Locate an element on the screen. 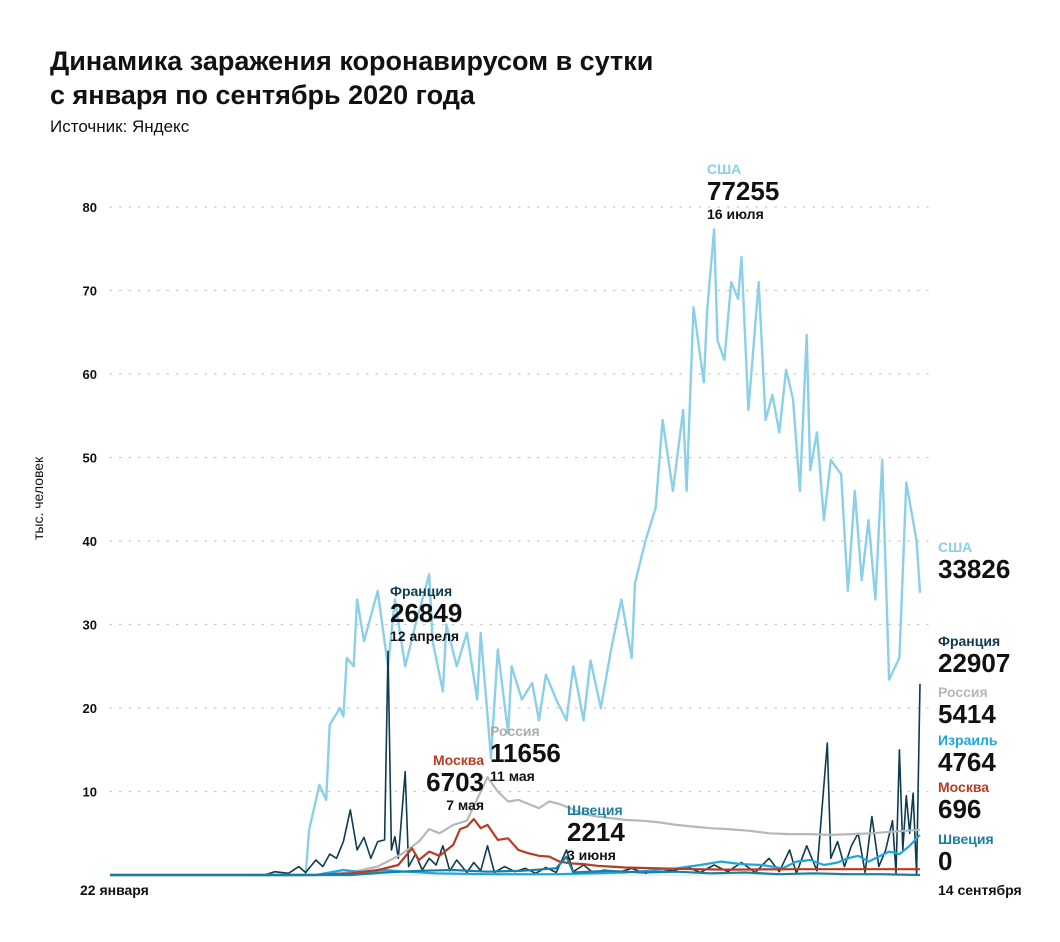 The image size is (1060, 942). end-label-france: Франция 22907 is located at coordinates (974, 655).